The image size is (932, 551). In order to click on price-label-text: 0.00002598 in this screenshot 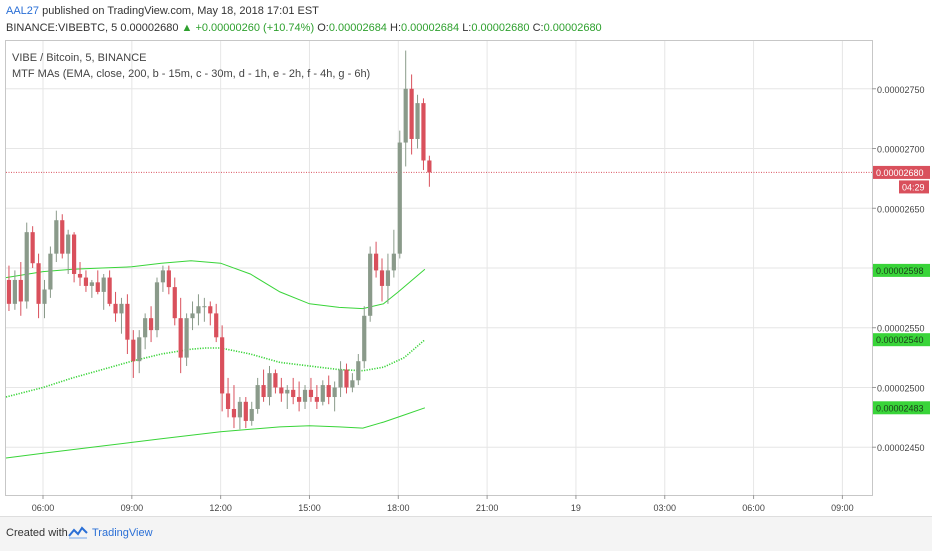, I will do `click(900, 271)`.